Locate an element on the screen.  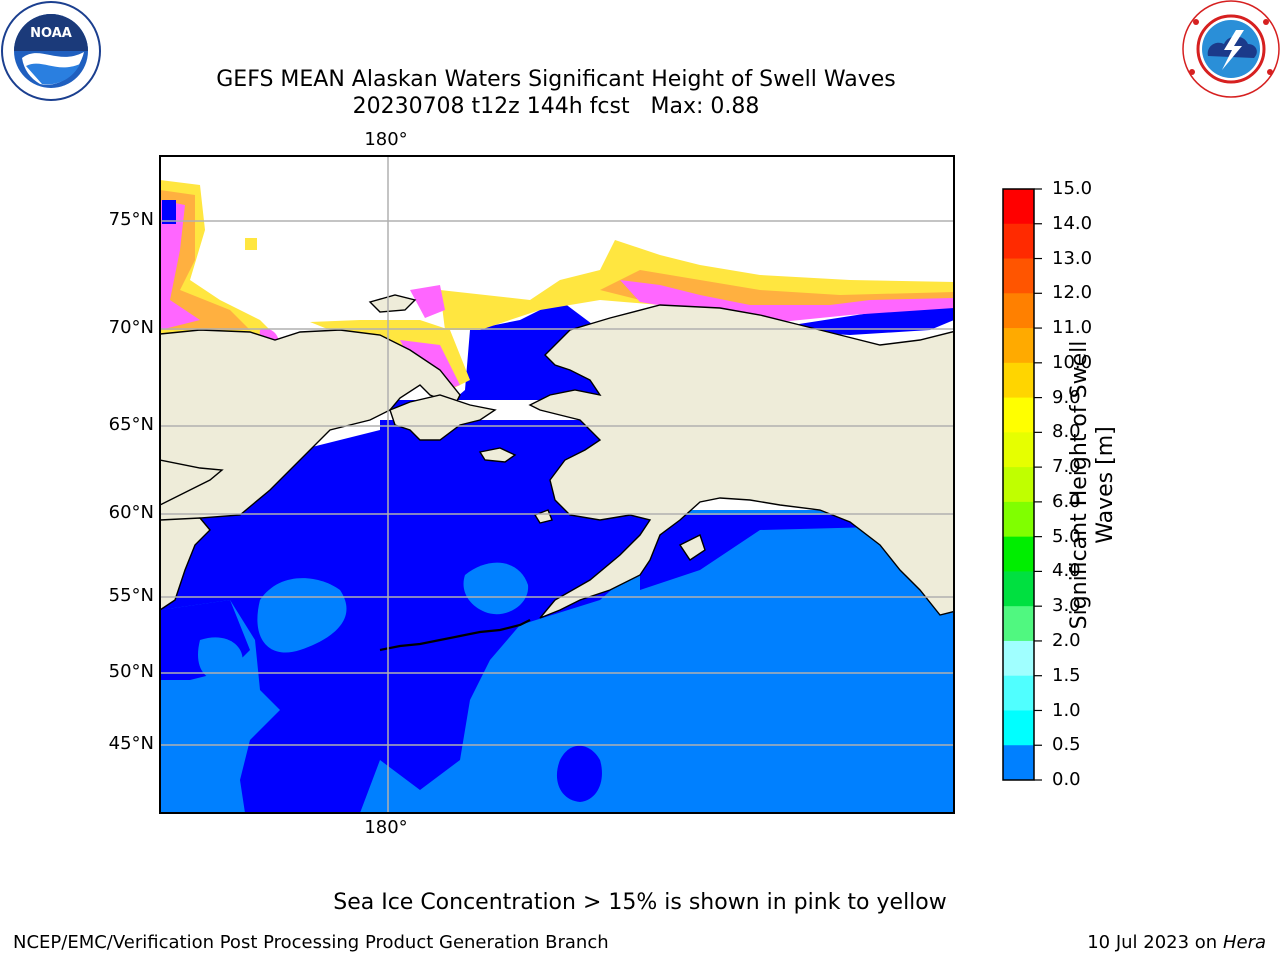
noaa-logo-text: NOAA is located at coordinates (51, 33).